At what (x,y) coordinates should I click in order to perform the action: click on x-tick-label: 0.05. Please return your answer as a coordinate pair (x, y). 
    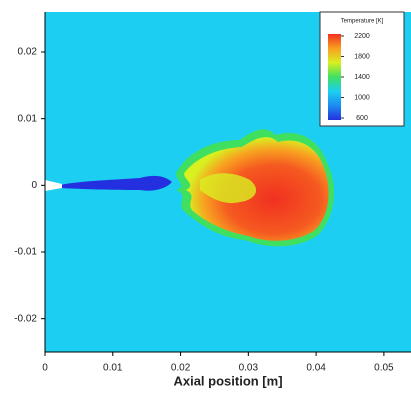
    Looking at the image, I should click on (384, 368).